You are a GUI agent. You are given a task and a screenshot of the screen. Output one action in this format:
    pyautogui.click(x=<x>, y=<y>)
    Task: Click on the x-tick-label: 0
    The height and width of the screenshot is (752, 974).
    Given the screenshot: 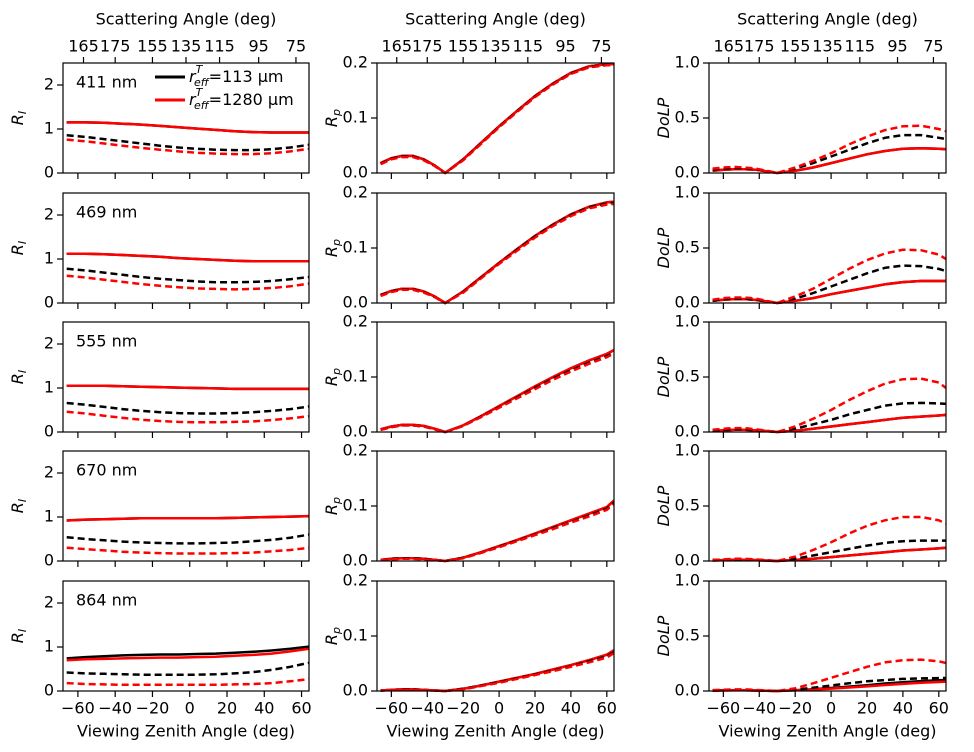 What is the action you would take?
    pyautogui.click(x=831, y=708)
    